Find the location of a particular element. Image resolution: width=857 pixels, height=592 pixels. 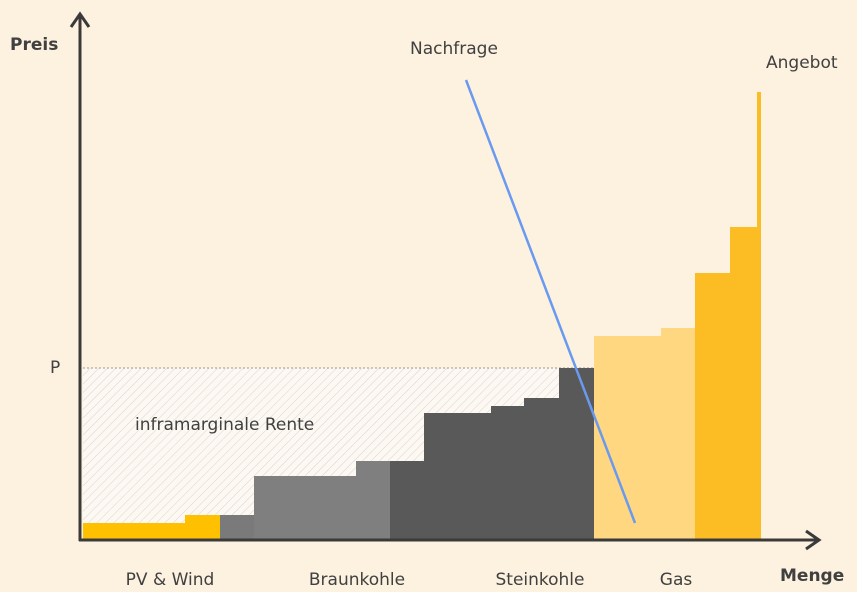

category-label: Steinkohle is located at coordinates (539, 580).